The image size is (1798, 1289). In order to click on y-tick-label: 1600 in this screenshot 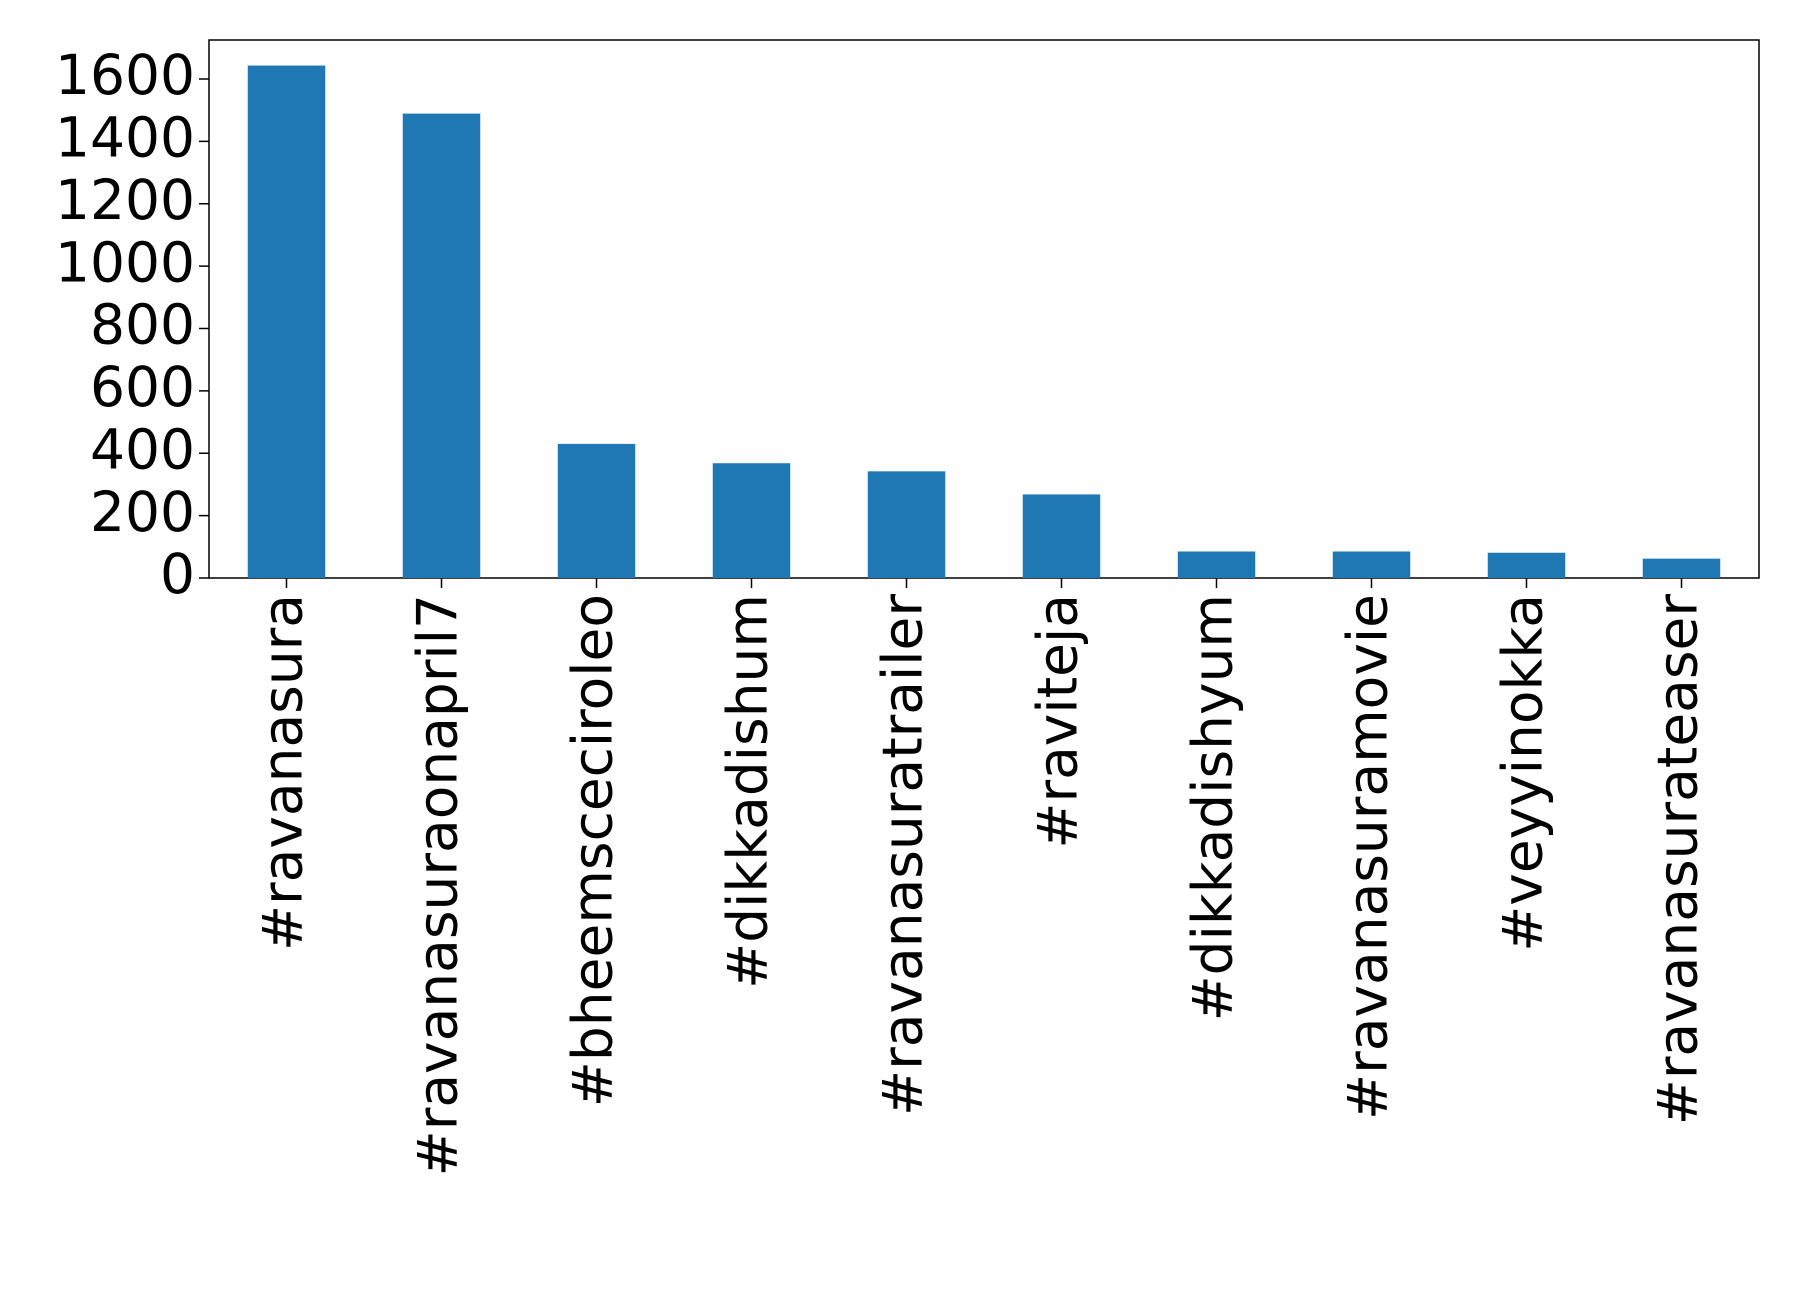, I will do `click(125, 75)`.